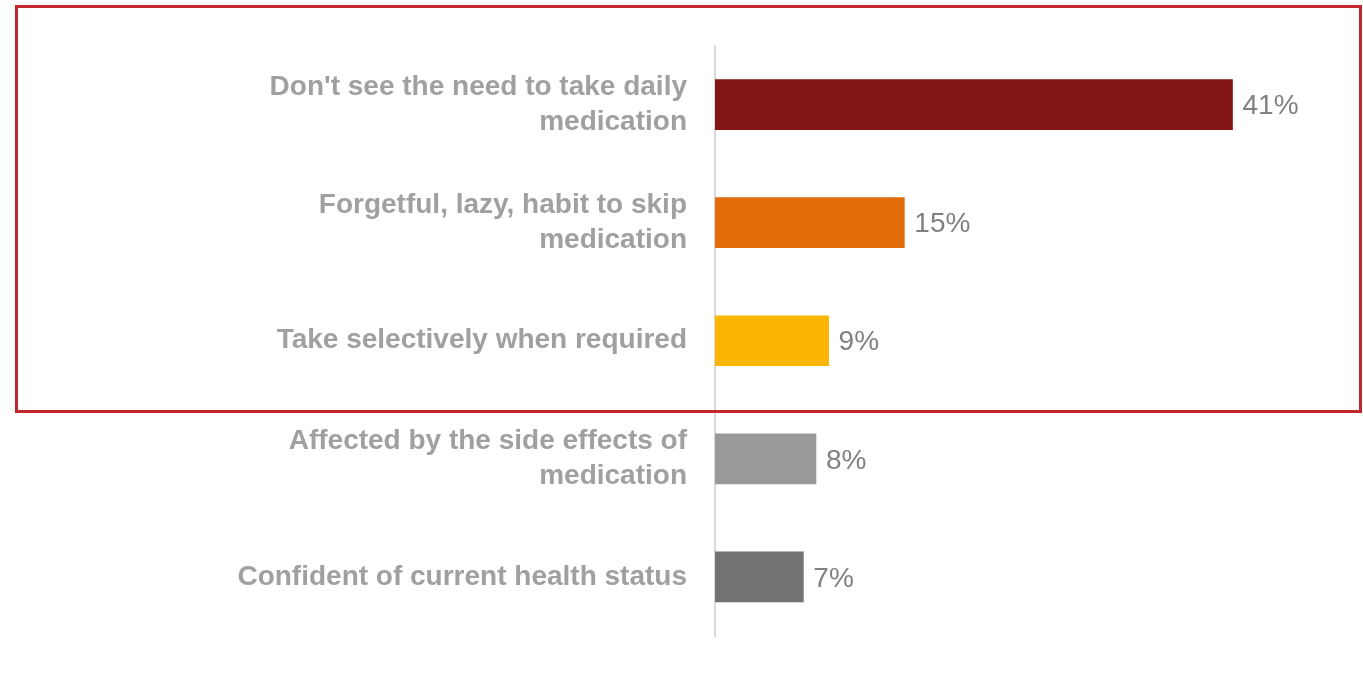  Describe the element at coordinates (846, 459) in the screenshot. I see `data-label: 8%` at that location.